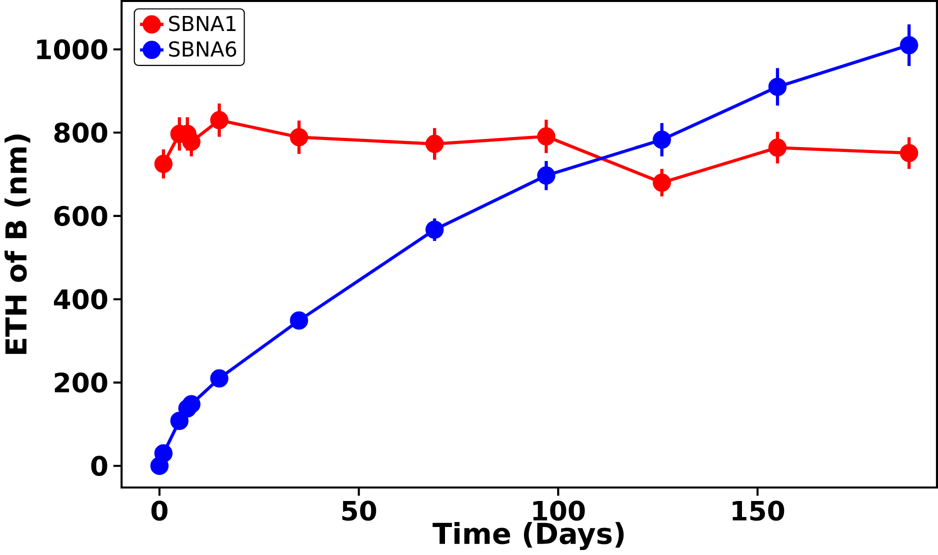  Describe the element at coordinates (202, 49) in the screenshot. I see `legend-label: SBNA6` at that location.